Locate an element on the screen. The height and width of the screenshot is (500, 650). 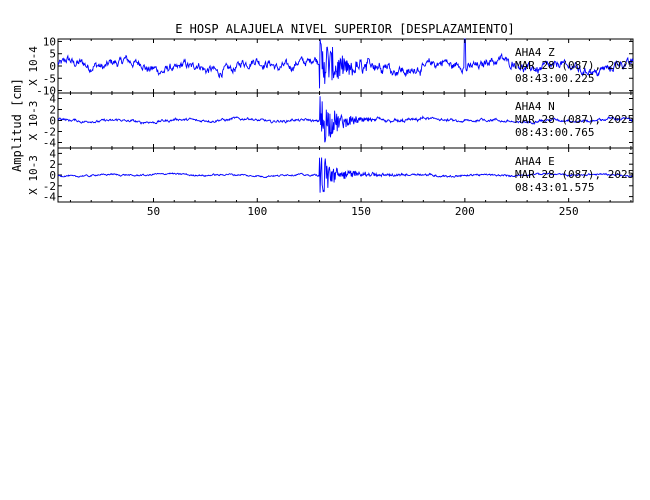
y-axis-label: Amplitud [cm] is located at coordinates (17, 125).